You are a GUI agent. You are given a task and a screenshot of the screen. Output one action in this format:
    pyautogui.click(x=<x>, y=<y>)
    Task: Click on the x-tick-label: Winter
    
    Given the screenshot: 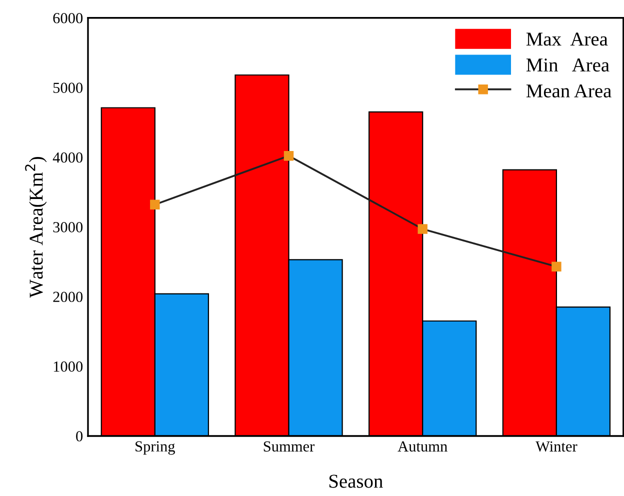 What is the action you would take?
    pyautogui.click(x=557, y=446)
    